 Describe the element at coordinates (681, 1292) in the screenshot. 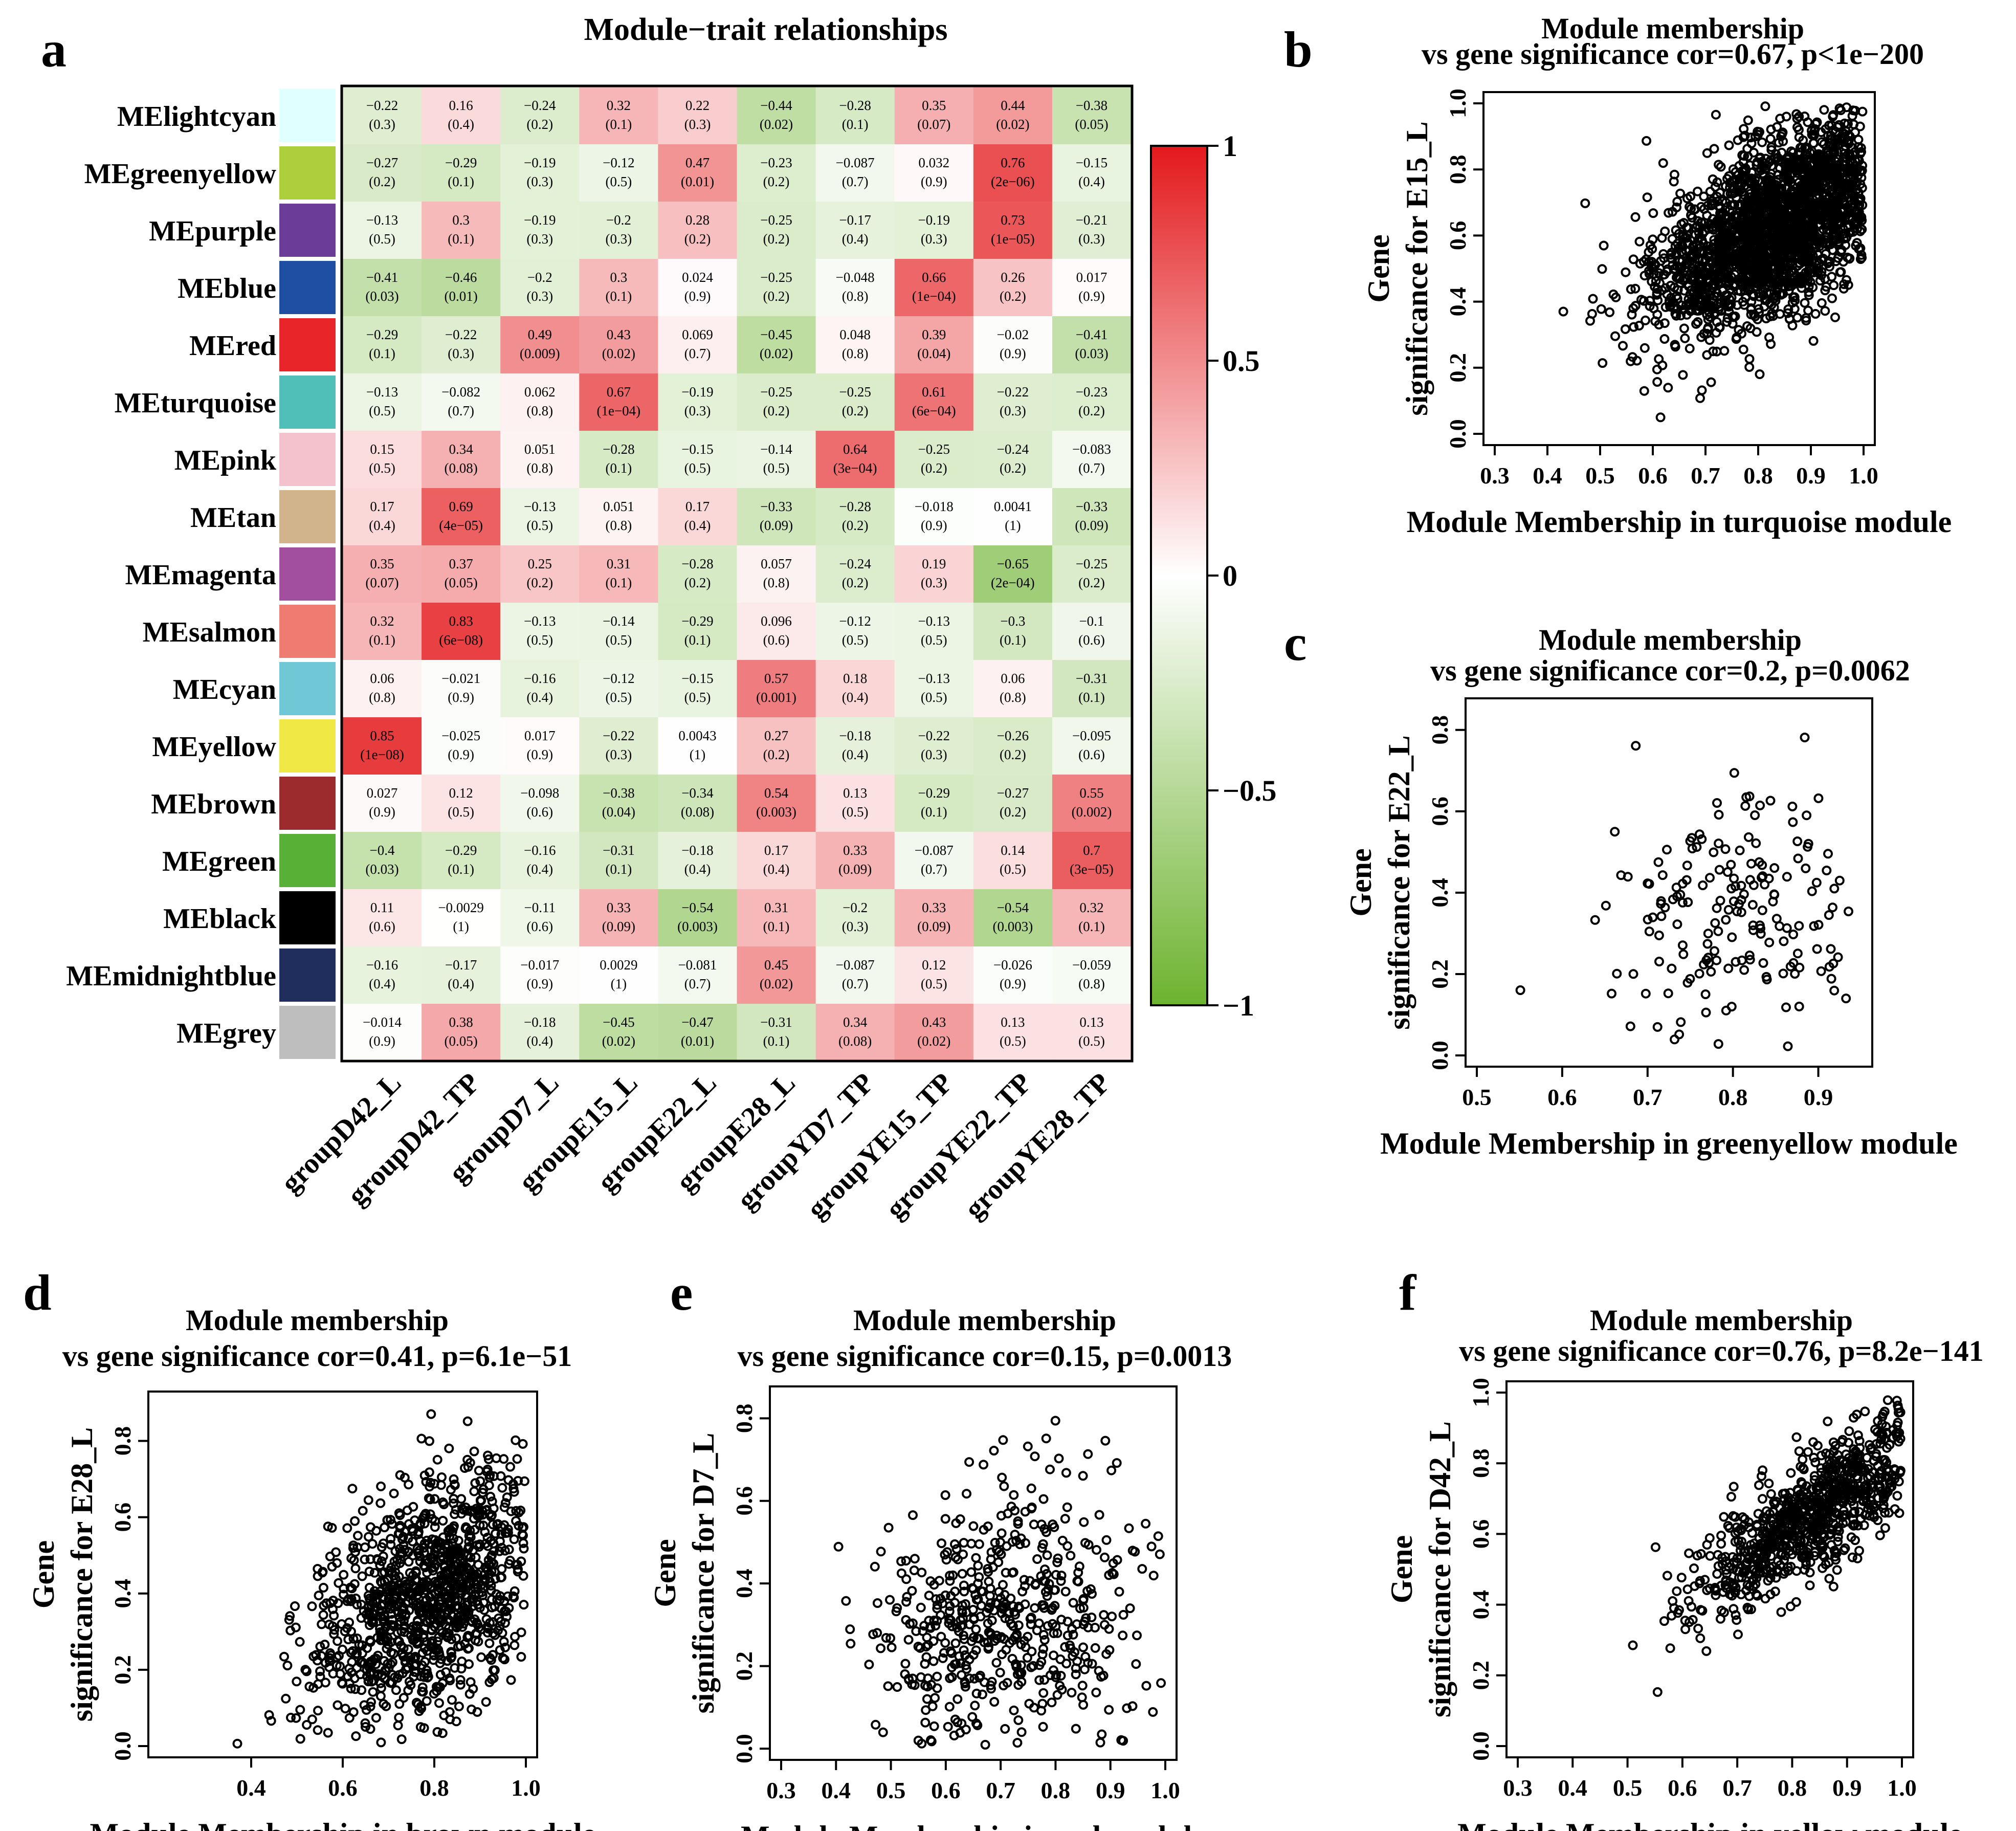

I see `panel-label-e: e` at that location.